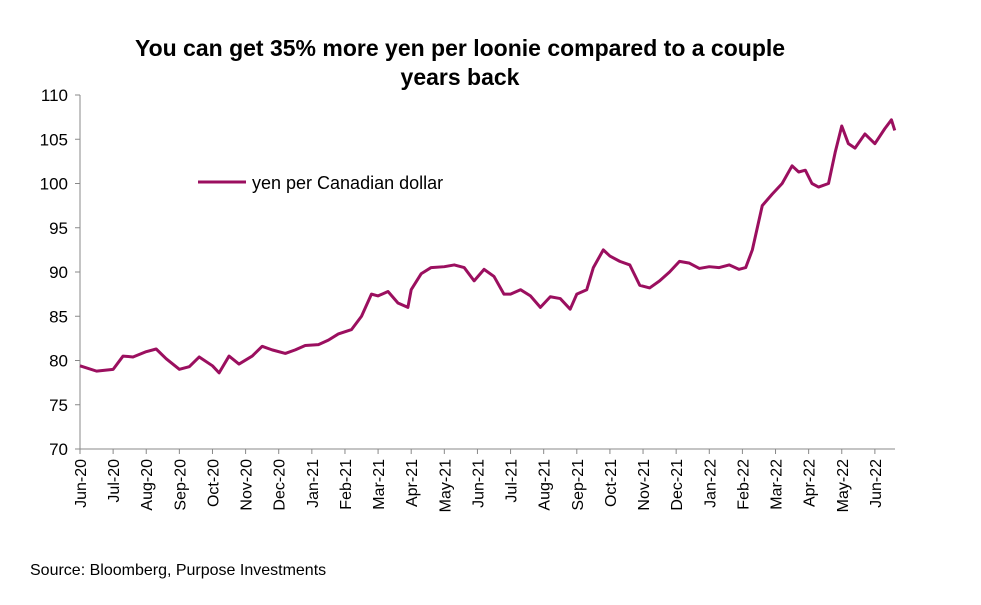 The height and width of the screenshot is (605, 981). What do you see at coordinates (810, 483) in the screenshot?
I see `x-tick-label: Apr-22` at bounding box center [810, 483].